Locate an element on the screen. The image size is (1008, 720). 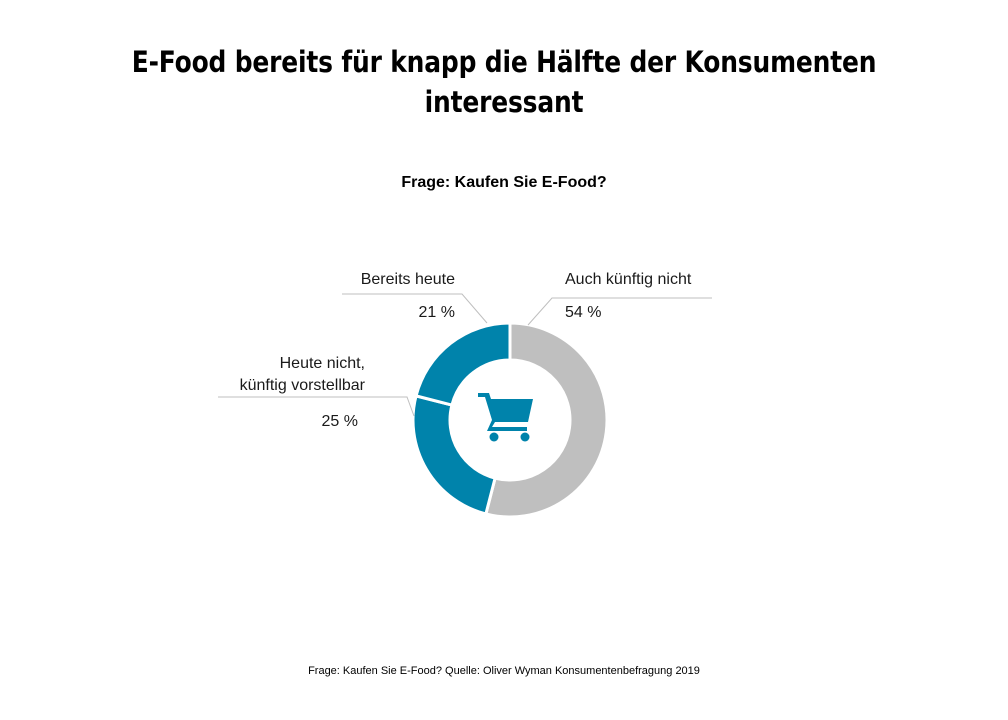
shopping-cart-icon is located at coordinates (505, 417).